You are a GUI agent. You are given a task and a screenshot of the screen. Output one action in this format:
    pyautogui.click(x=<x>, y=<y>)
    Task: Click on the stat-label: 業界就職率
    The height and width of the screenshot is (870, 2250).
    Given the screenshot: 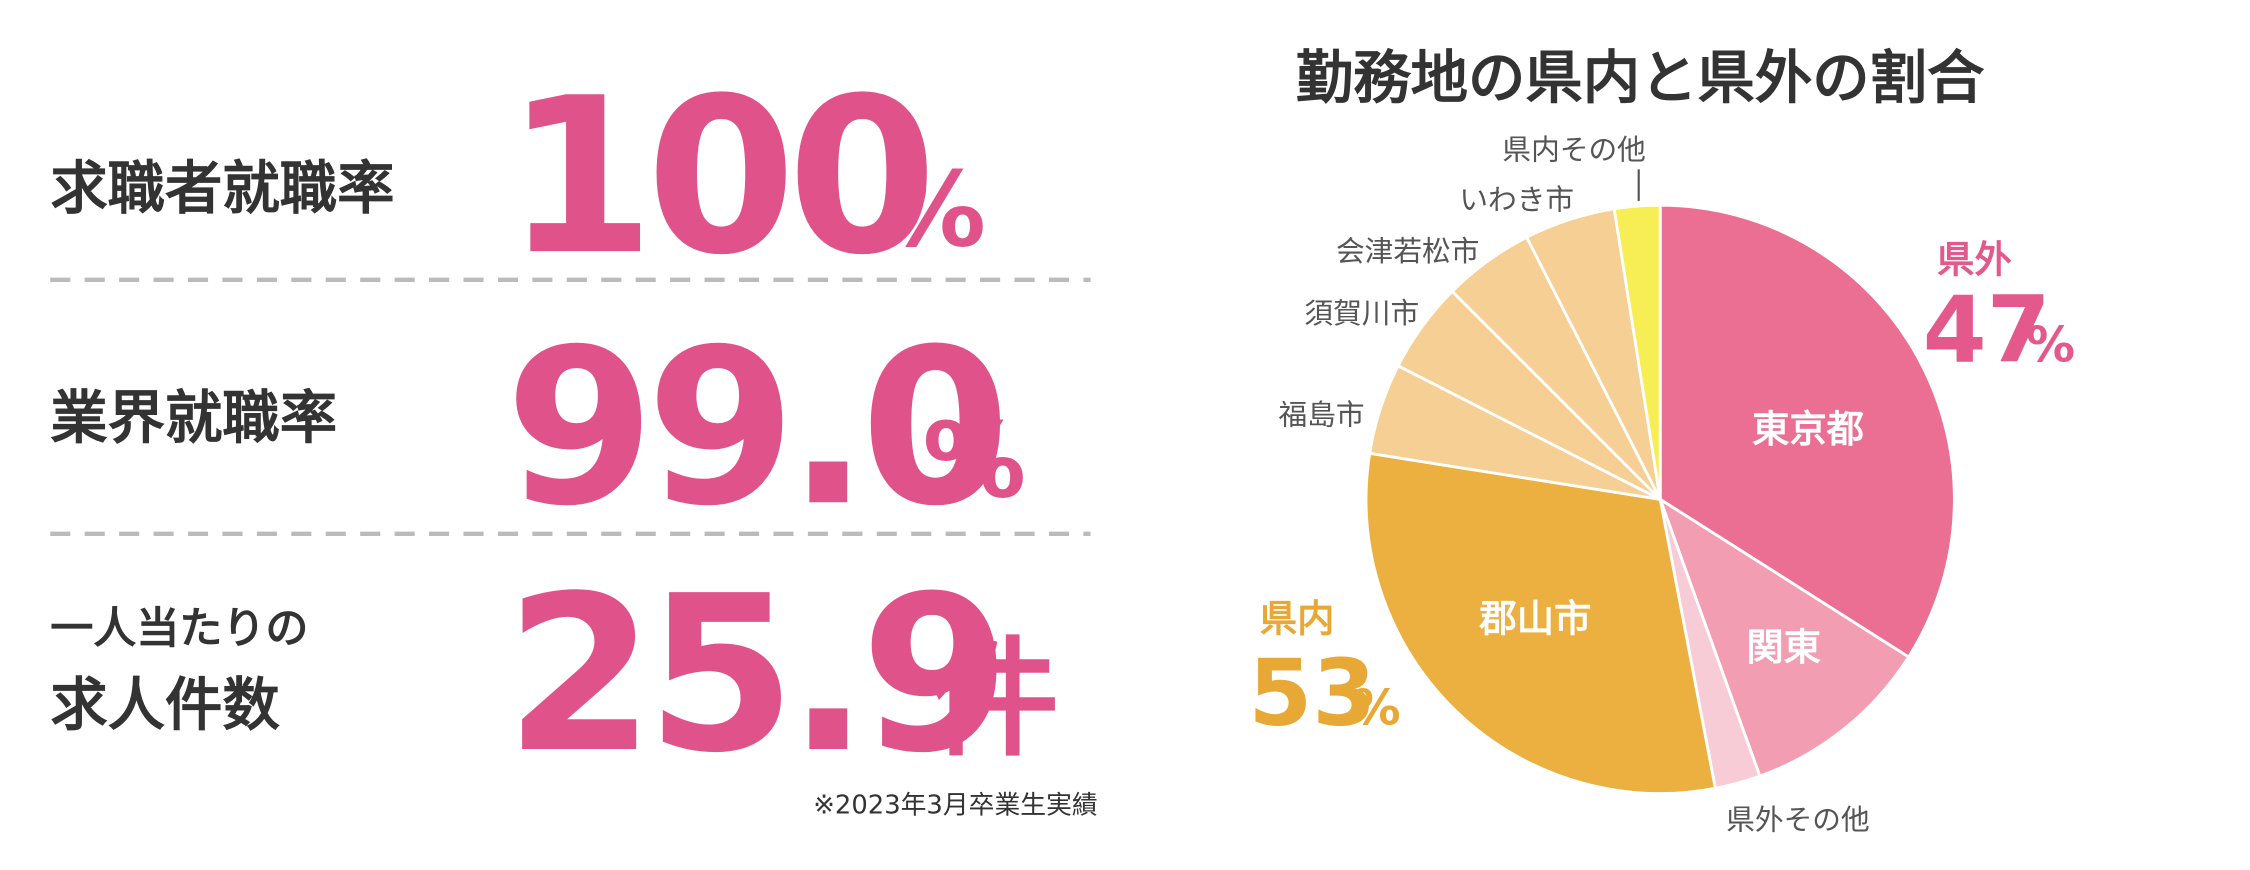 What is the action you would take?
    pyautogui.click(x=193, y=418)
    